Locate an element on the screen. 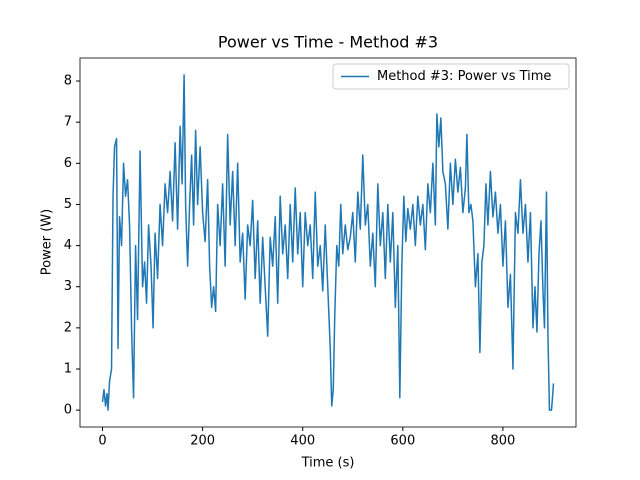 The height and width of the screenshot is (480, 640). y-tick-label: 6 is located at coordinates (68, 163).